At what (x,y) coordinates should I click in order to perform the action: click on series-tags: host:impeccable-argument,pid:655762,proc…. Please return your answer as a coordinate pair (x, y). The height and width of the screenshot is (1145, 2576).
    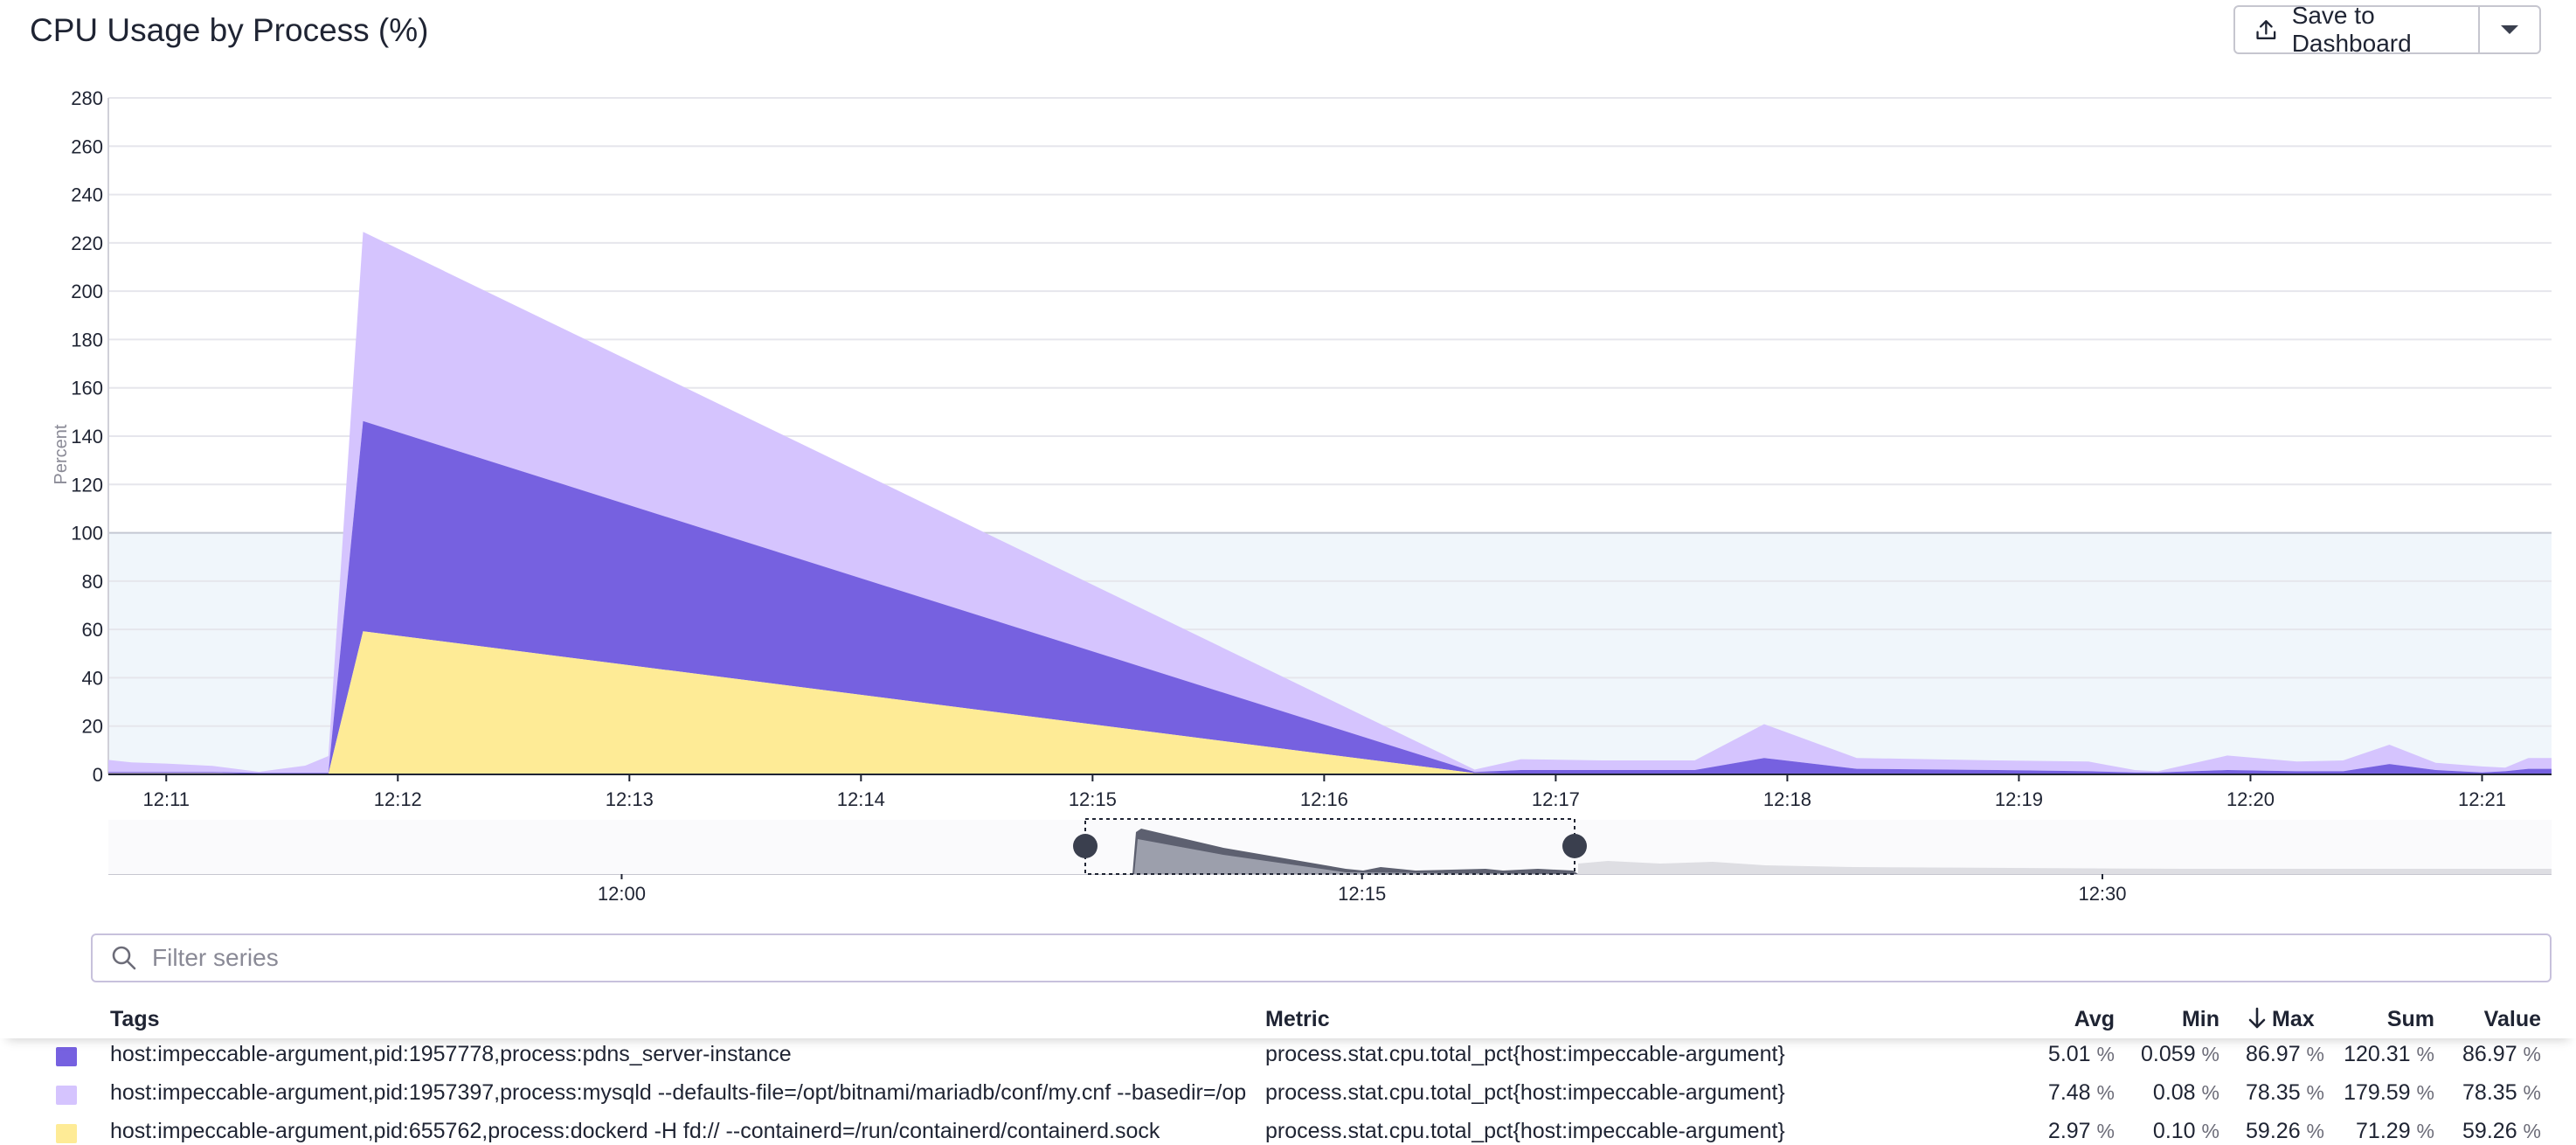
    Looking at the image, I should click on (635, 1131).